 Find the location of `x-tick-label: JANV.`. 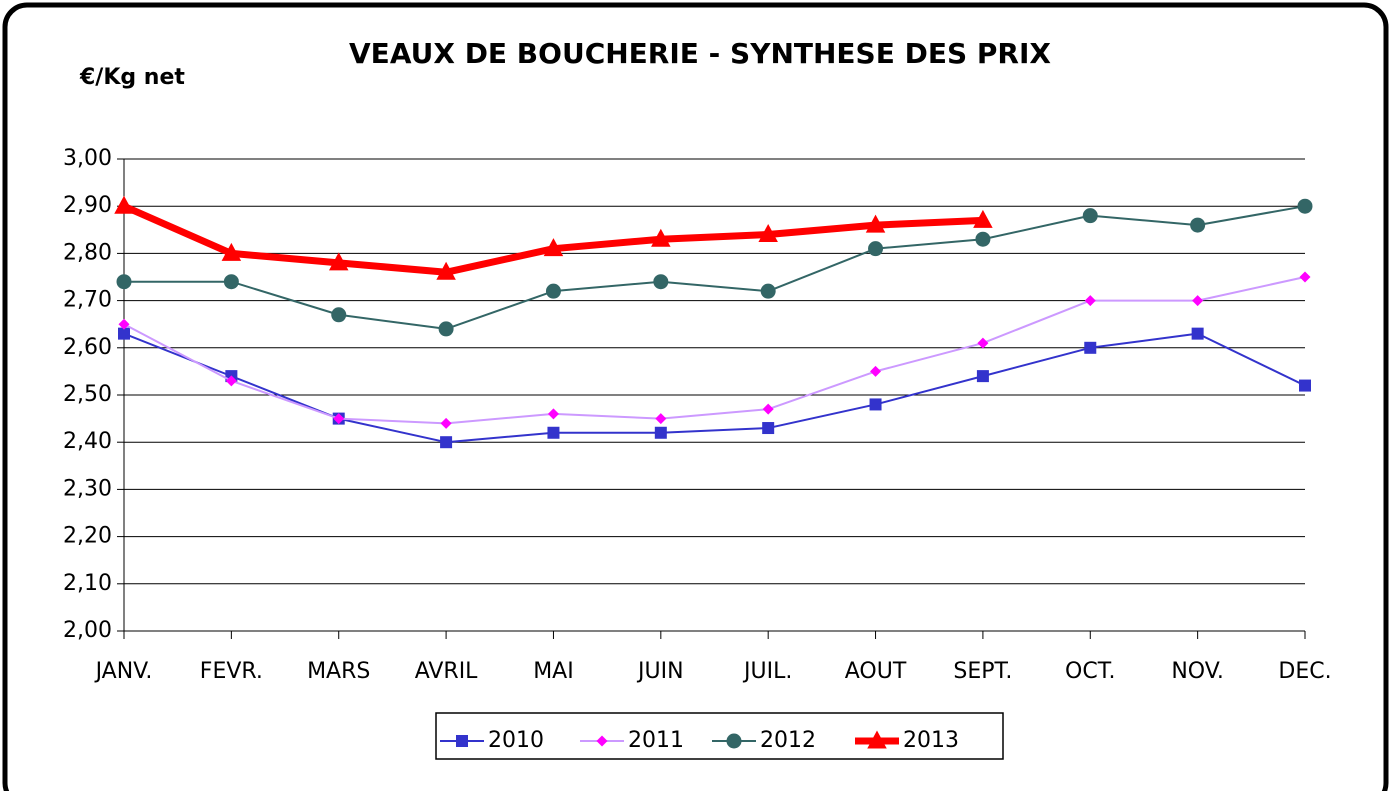

x-tick-label: JANV. is located at coordinates (123, 671).